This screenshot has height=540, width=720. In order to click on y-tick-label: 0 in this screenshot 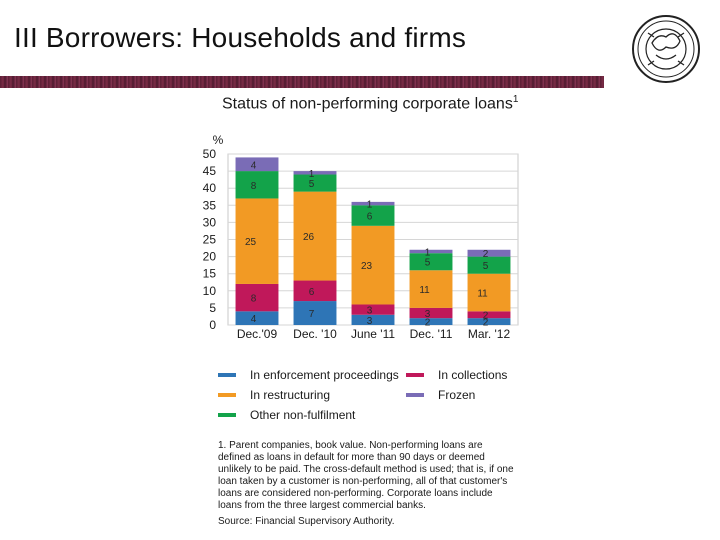, I will do `click(212, 325)`.